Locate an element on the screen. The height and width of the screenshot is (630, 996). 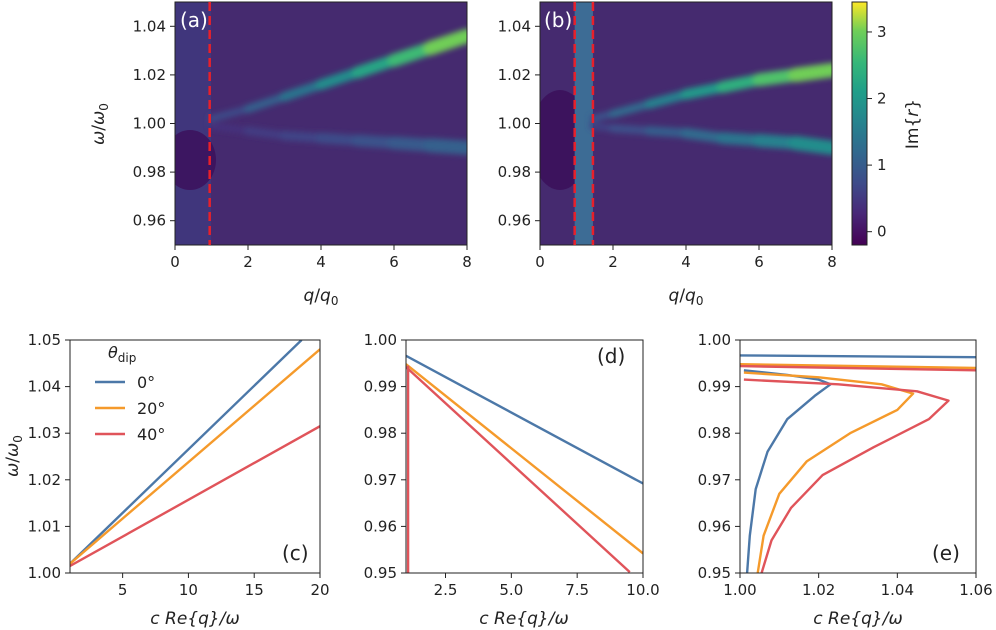
panel-a-ytick-label: 0.98 is located at coordinates (149, 172).